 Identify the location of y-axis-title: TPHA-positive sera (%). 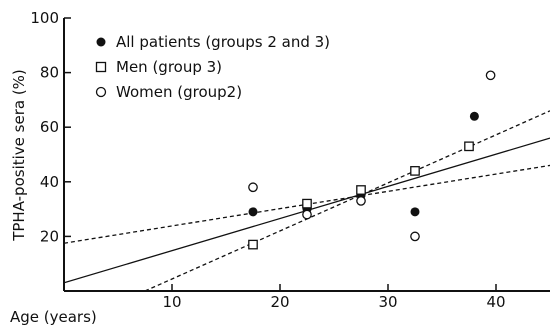
(19, 155).